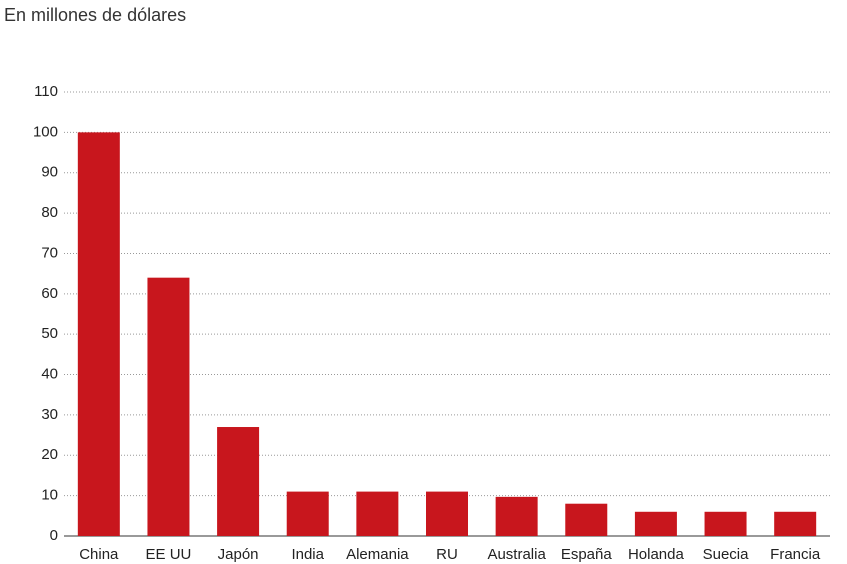 The width and height of the screenshot is (847, 564). What do you see at coordinates (95, 15) in the screenshot?
I see `chart-title: En millones de dólares` at bounding box center [95, 15].